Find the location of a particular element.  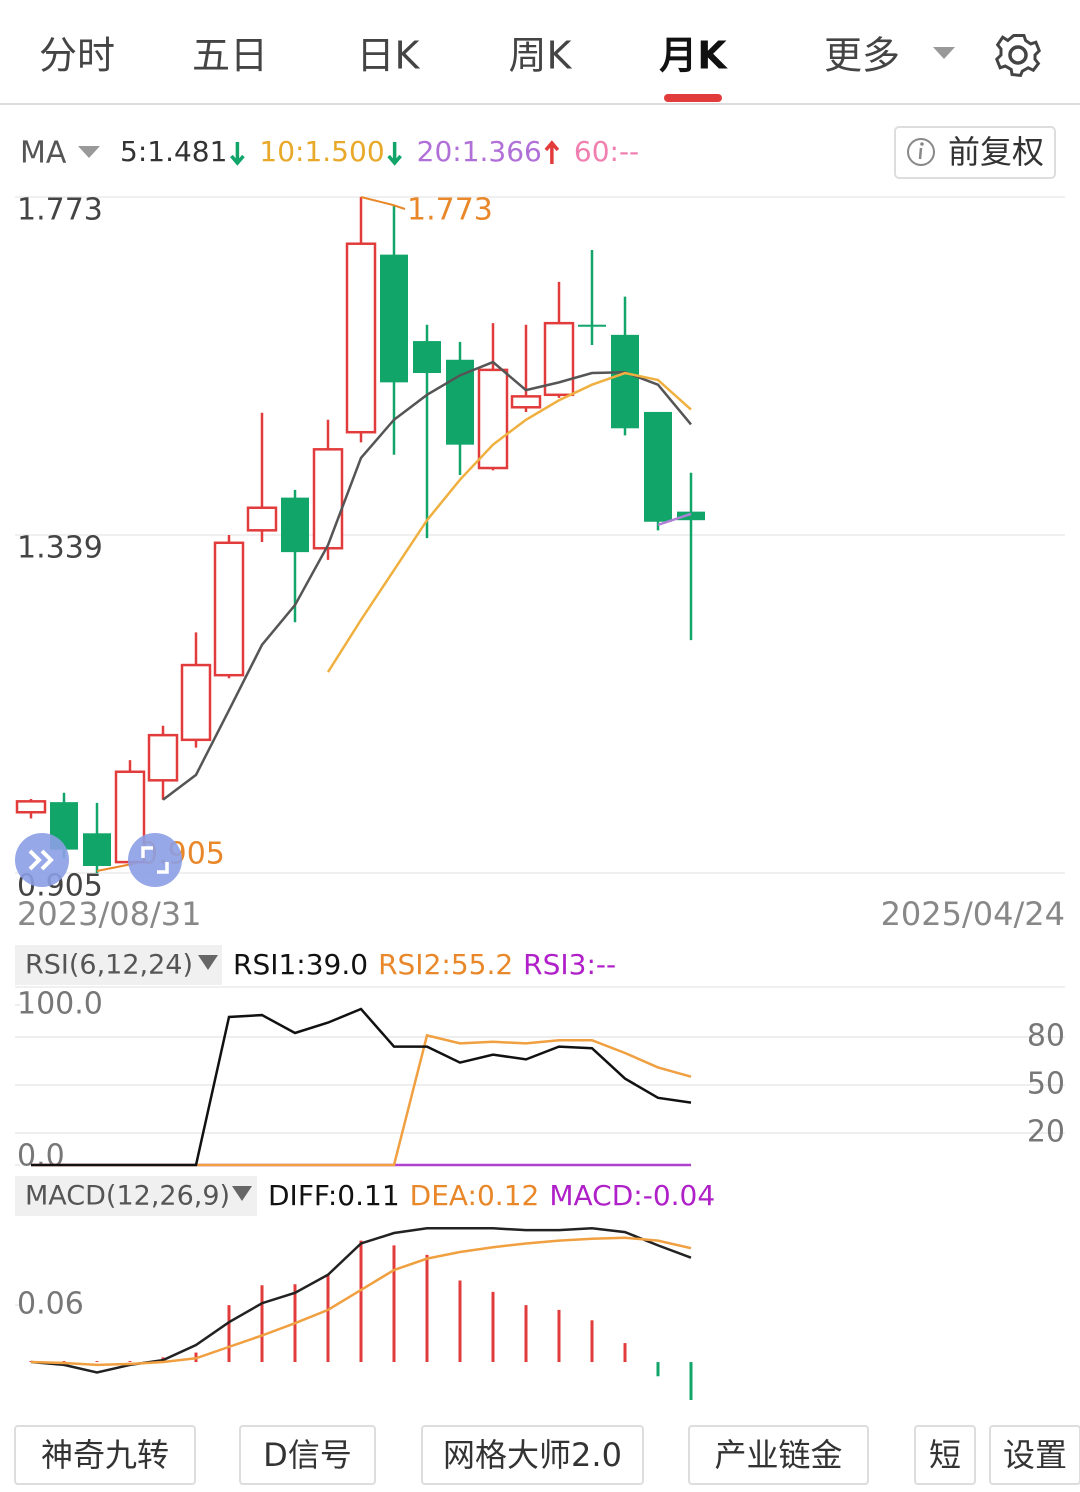

legend-entry: RSI2:55.2 is located at coordinates (445, 964).